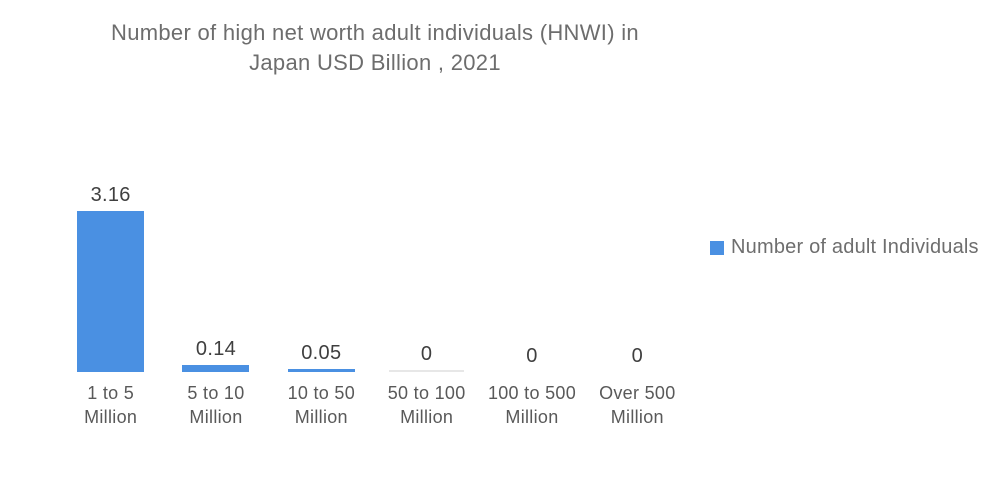 The image size is (1000, 504). Describe the element at coordinates (375, 62) in the screenshot. I see `chart-title-line-2: Japan USD Billion , 2021` at that location.